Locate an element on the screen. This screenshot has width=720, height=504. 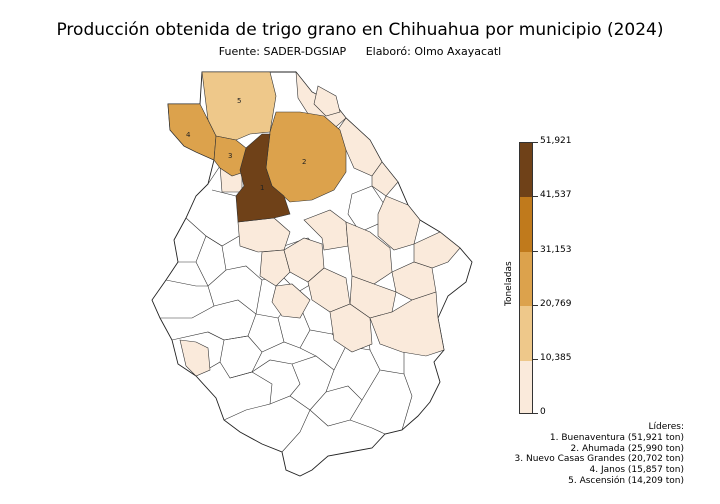
legend-title: Toneladas is located at coordinates (509, 283).